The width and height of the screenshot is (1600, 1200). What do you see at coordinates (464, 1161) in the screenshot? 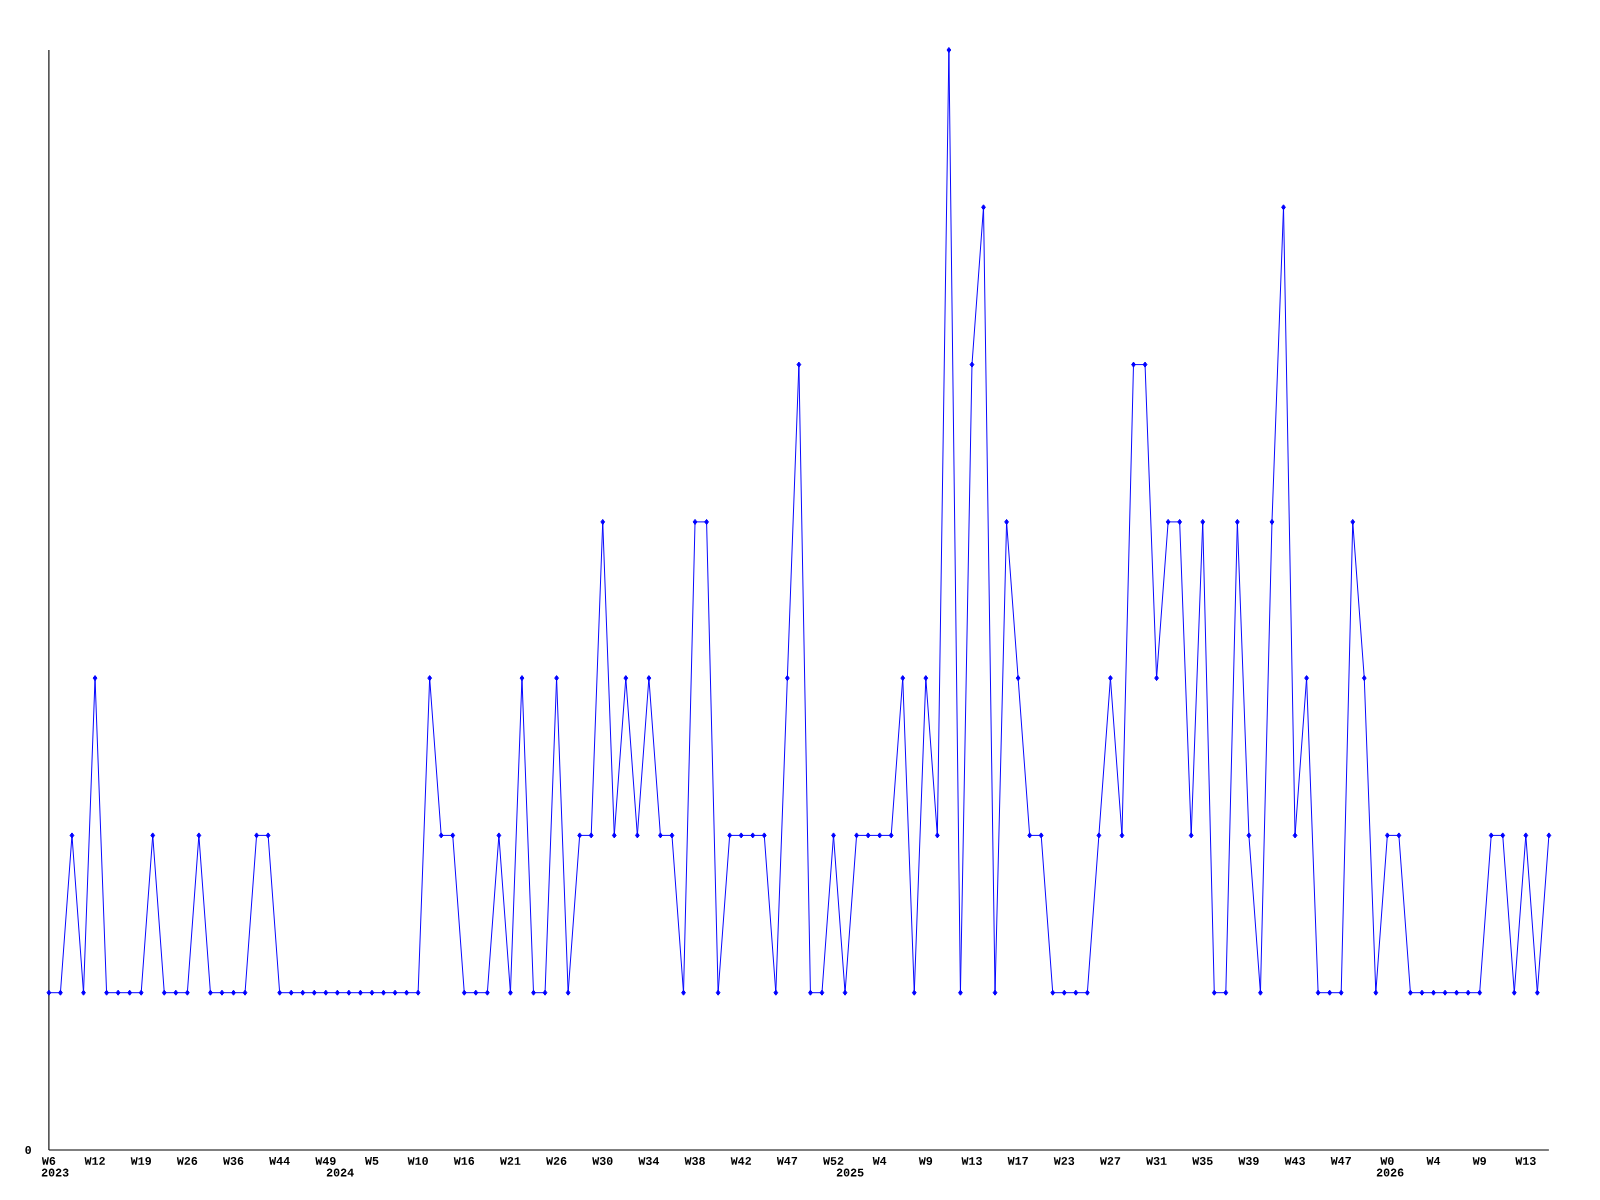
I see `x-tick-label: W16` at bounding box center [464, 1161].